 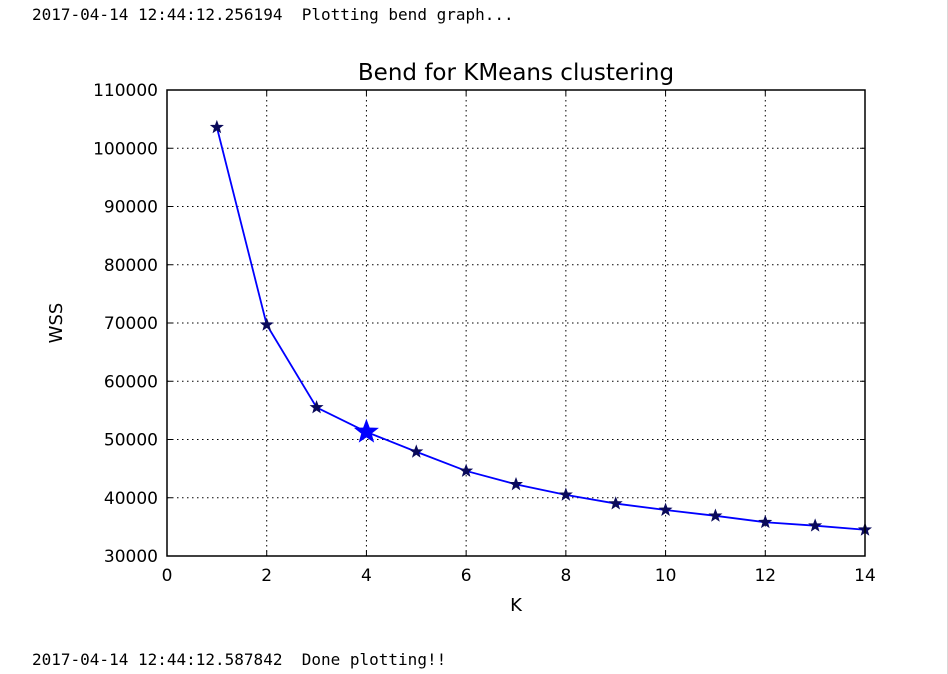 What do you see at coordinates (131, 382) in the screenshot?
I see `y-tick-label: 60000` at bounding box center [131, 382].